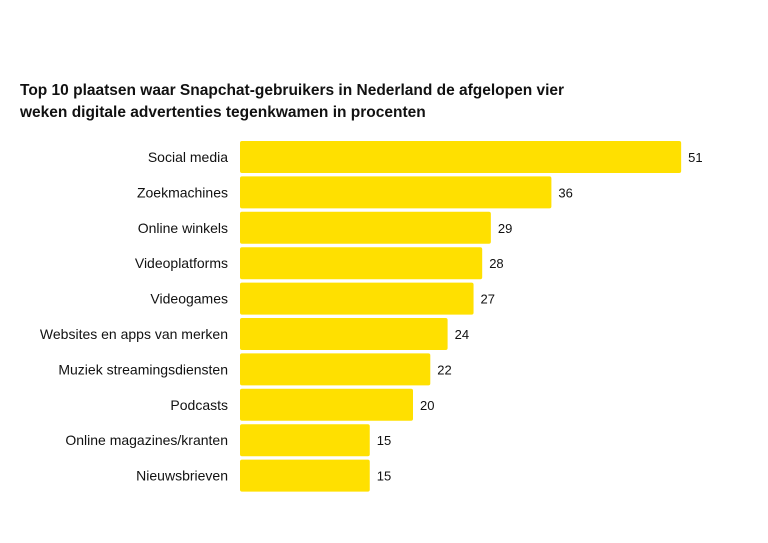 This screenshot has width=768, height=543. I want to click on value-label: 20, so click(427, 405).